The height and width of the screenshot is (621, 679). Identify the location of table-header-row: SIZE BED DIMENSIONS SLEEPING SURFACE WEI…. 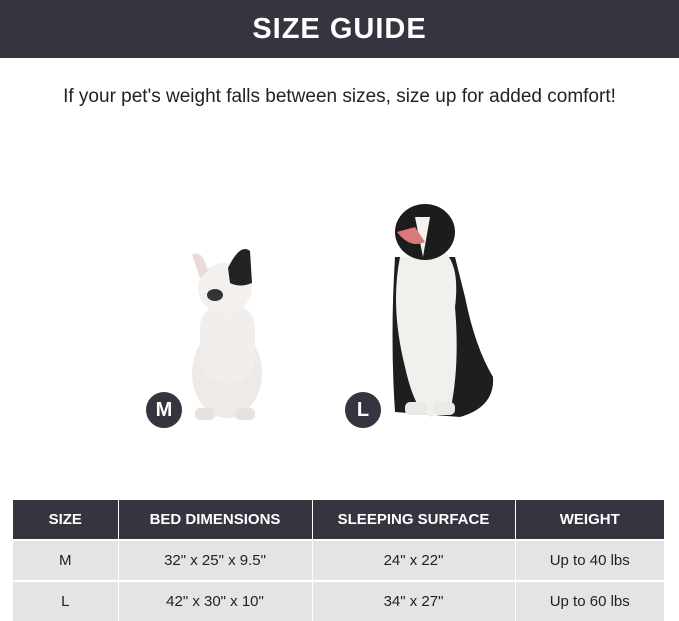
(338, 520).